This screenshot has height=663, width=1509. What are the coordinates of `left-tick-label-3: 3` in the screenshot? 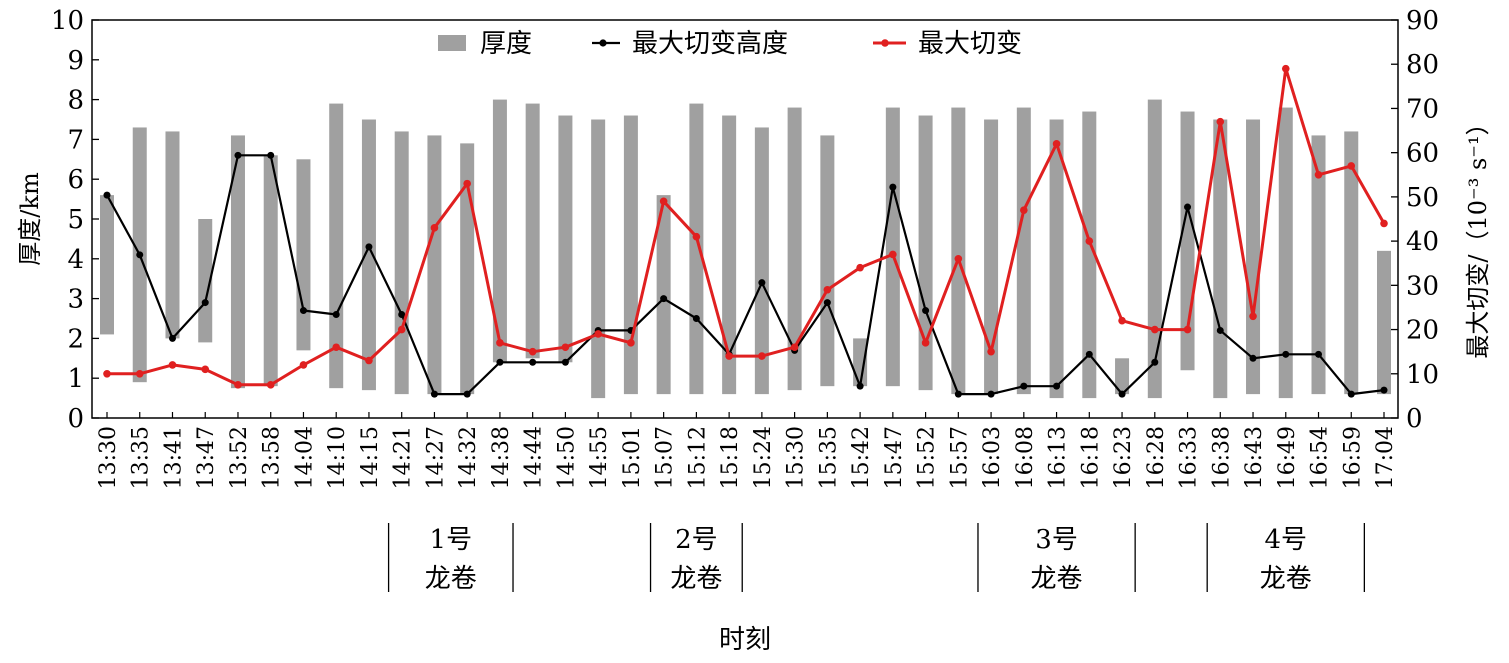 It's located at (75, 300).